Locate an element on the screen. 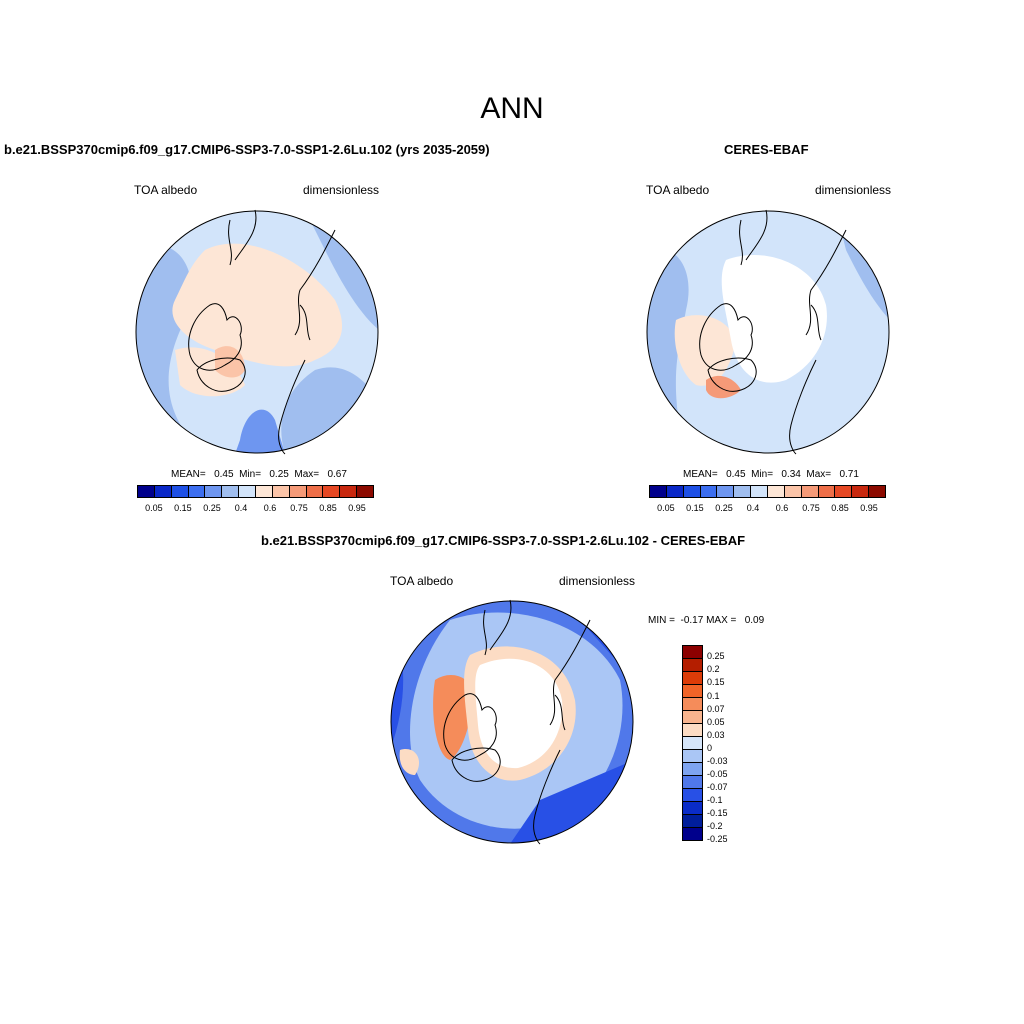 This screenshot has height=1024, width=1024. model-polar-map is located at coordinates (257, 332).